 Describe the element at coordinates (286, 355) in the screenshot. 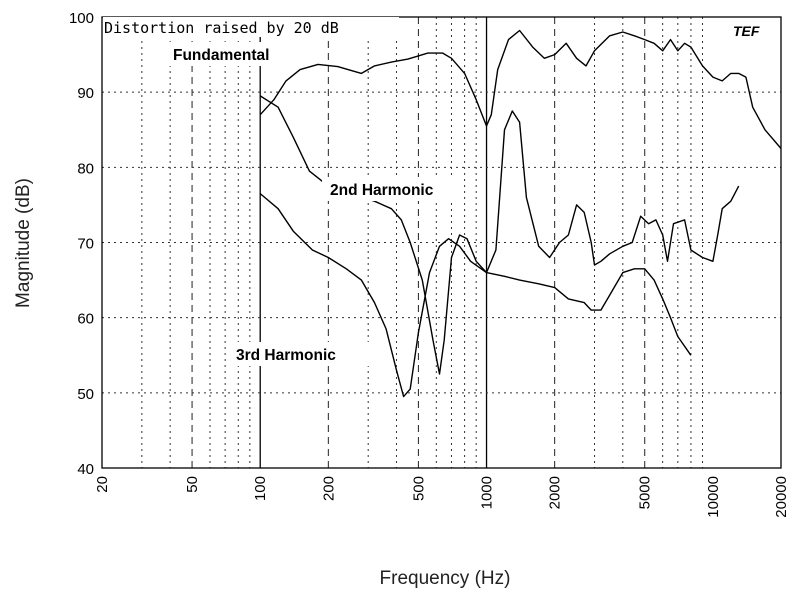

I see `third-harmonic-label: 3rd Harmonic` at that location.